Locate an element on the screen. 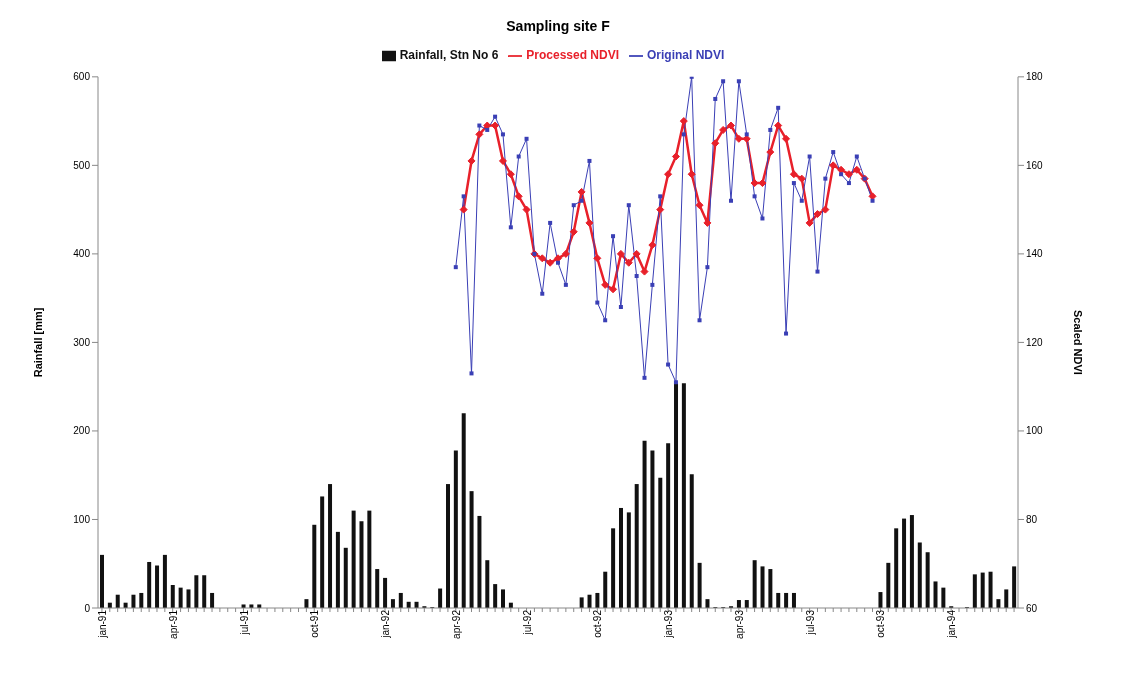 This screenshot has height=699, width=1125. y2-tick-label: 180 is located at coordinates (1035, 77).